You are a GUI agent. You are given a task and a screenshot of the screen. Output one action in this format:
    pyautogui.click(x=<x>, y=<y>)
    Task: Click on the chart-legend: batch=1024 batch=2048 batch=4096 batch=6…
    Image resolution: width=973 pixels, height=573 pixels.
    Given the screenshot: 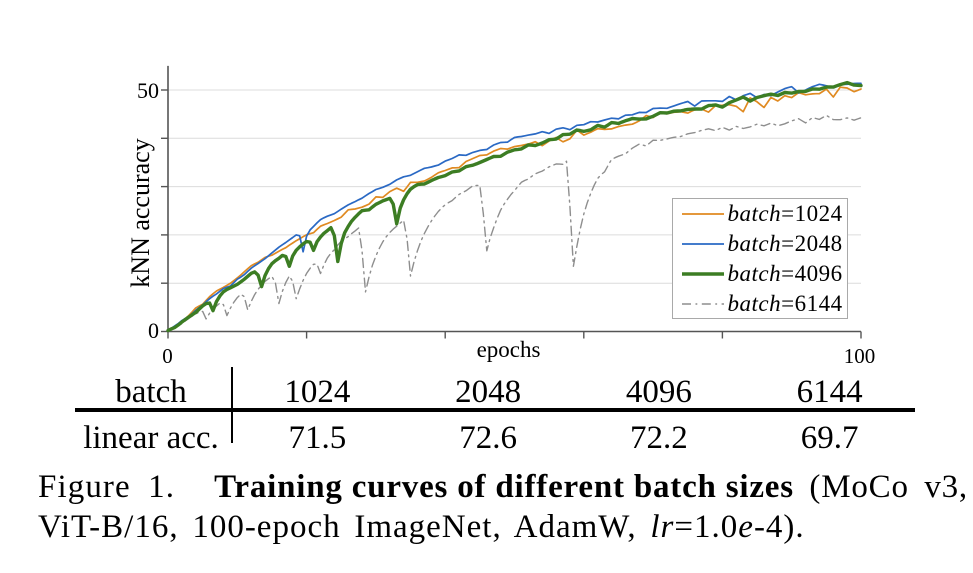 What is the action you would take?
    pyautogui.click(x=759, y=258)
    